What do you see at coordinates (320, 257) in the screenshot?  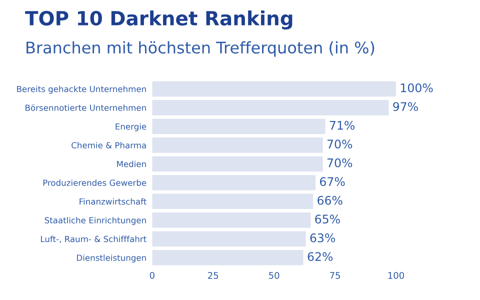 I see `data-label: 62%` at bounding box center [320, 257].